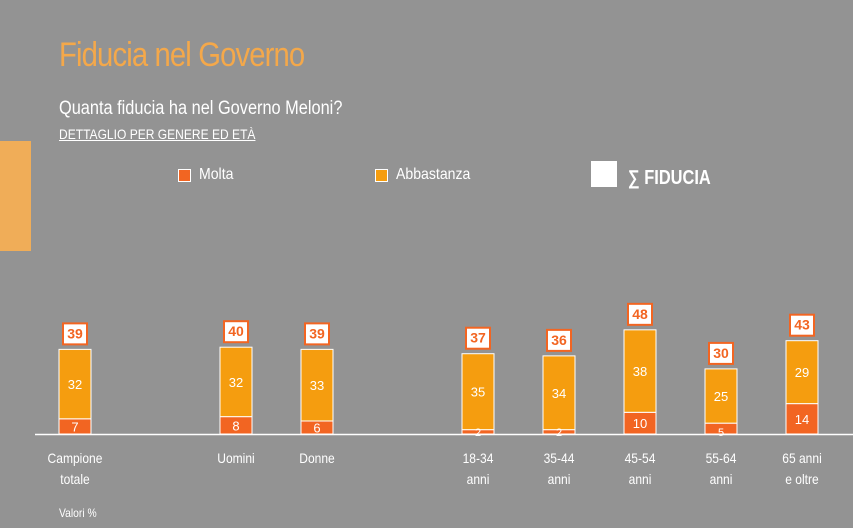 The image size is (853, 528). I want to click on legend-total: ∑ FIDUCIA, so click(660, 173).